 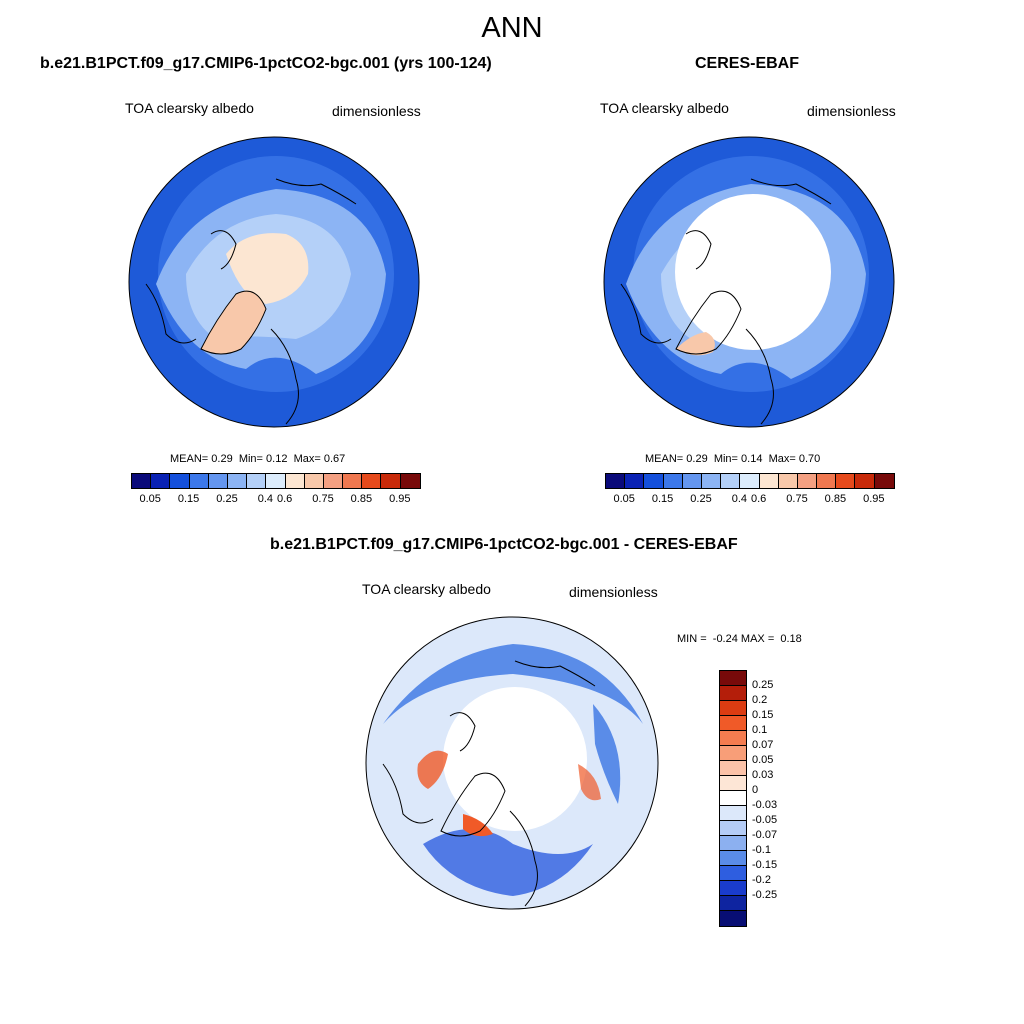 What do you see at coordinates (189, 108) in the screenshot?
I see `model-variable-label: TOA clearsky albedo` at bounding box center [189, 108].